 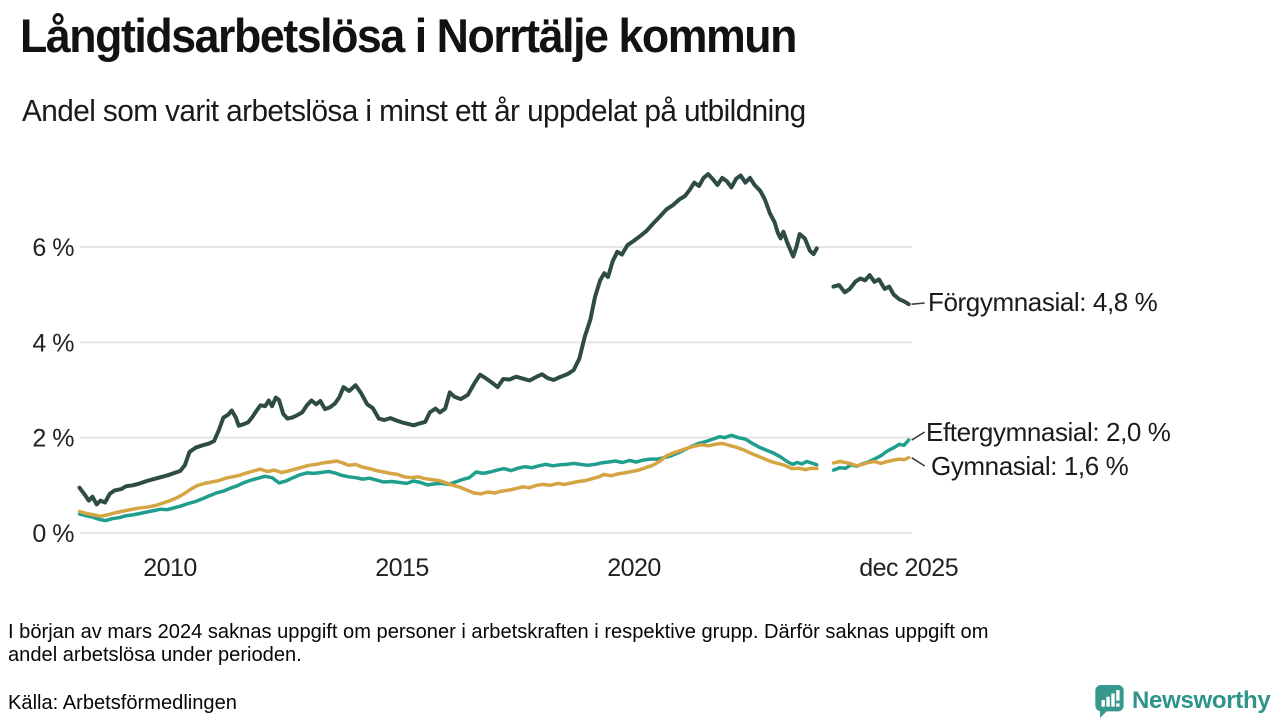 What do you see at coordinates (155, 654) in the screenshot?
I see `footnote-line: andel arbetslösa under perioden.` at bounding box center [155, 654].